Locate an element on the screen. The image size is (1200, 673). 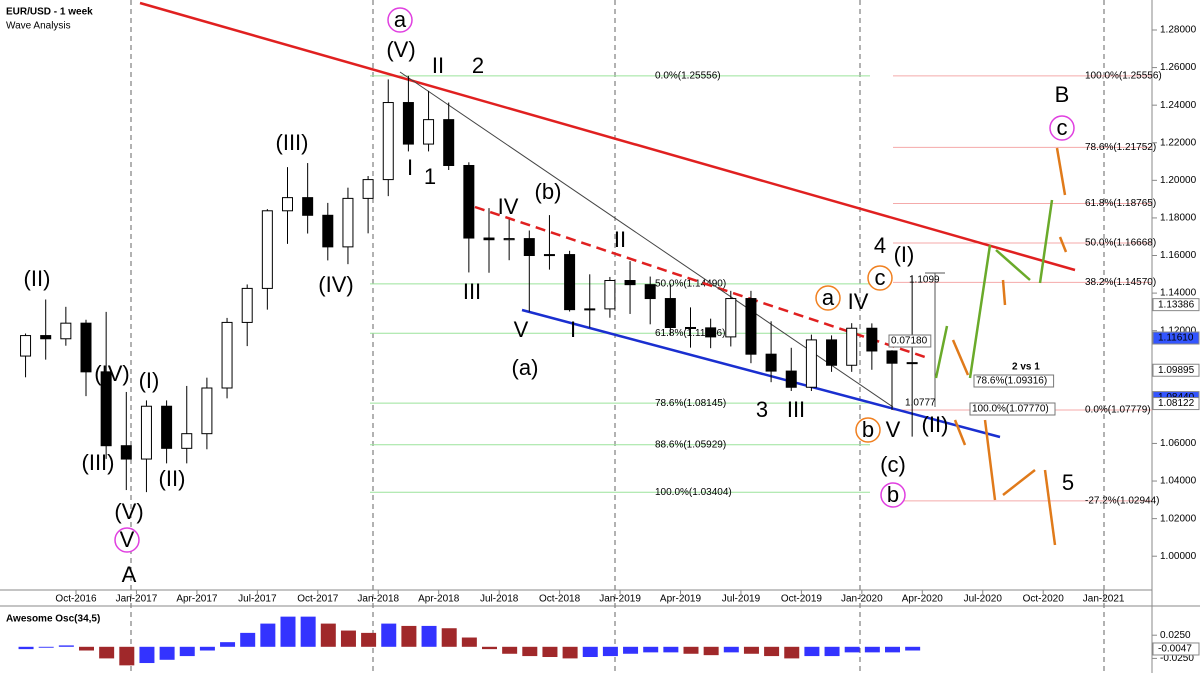
note: 0.07180 is located at coordinates (909, 341).